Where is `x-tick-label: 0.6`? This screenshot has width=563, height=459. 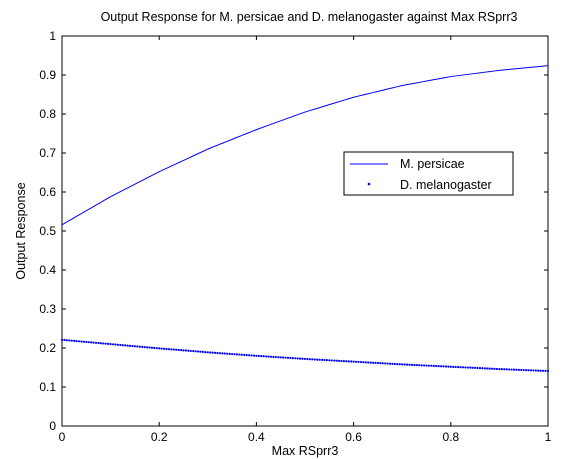
x-tick-label: 0.6 is located at coordinates (353, 437).